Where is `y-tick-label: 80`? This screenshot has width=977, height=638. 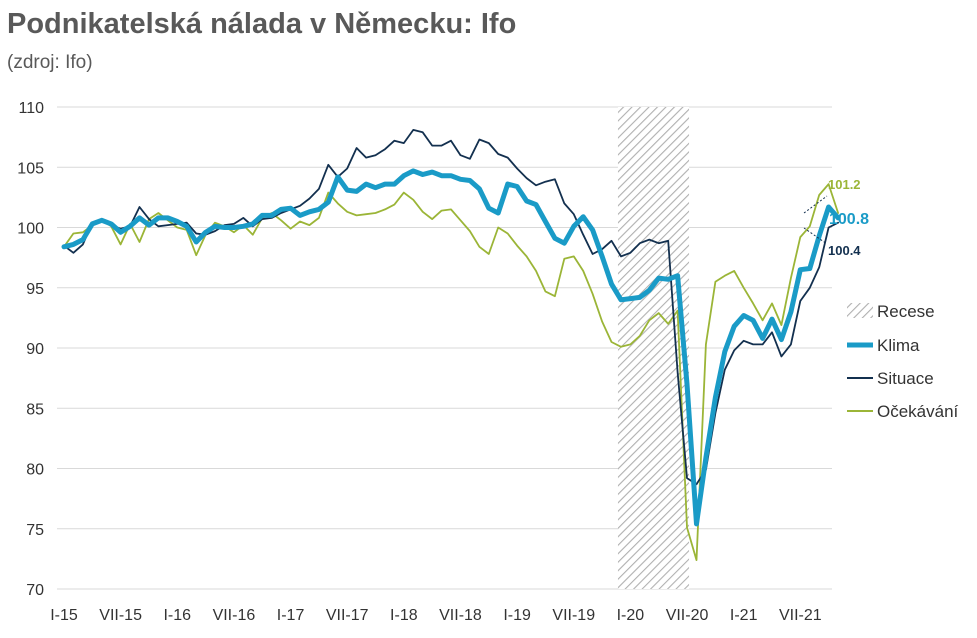 y-tick-label: 80 is located at coordinates (35, 470).